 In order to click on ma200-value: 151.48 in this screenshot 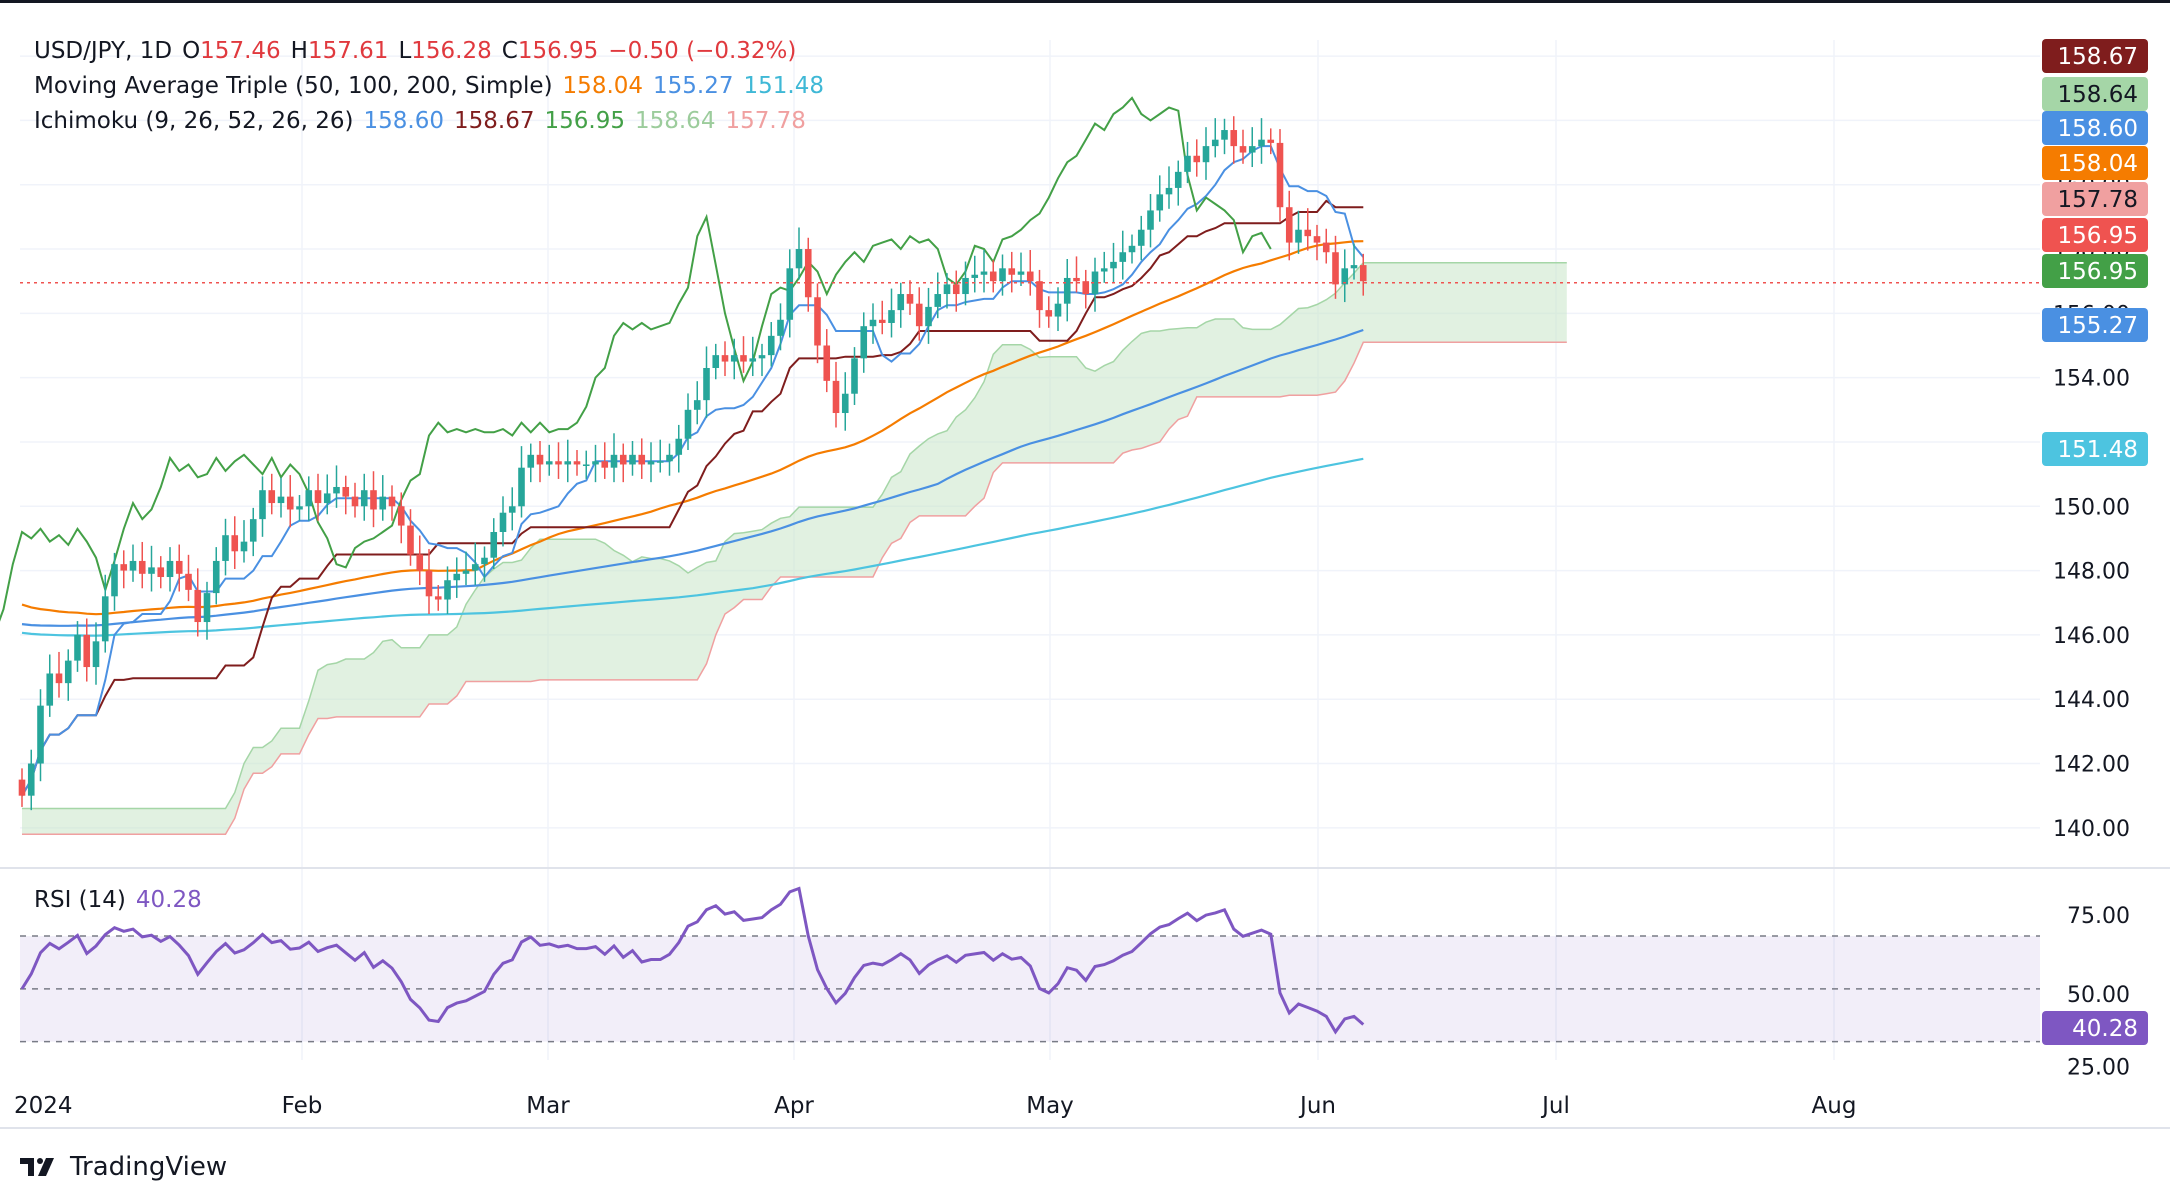, I will do `click(783, 86)`.